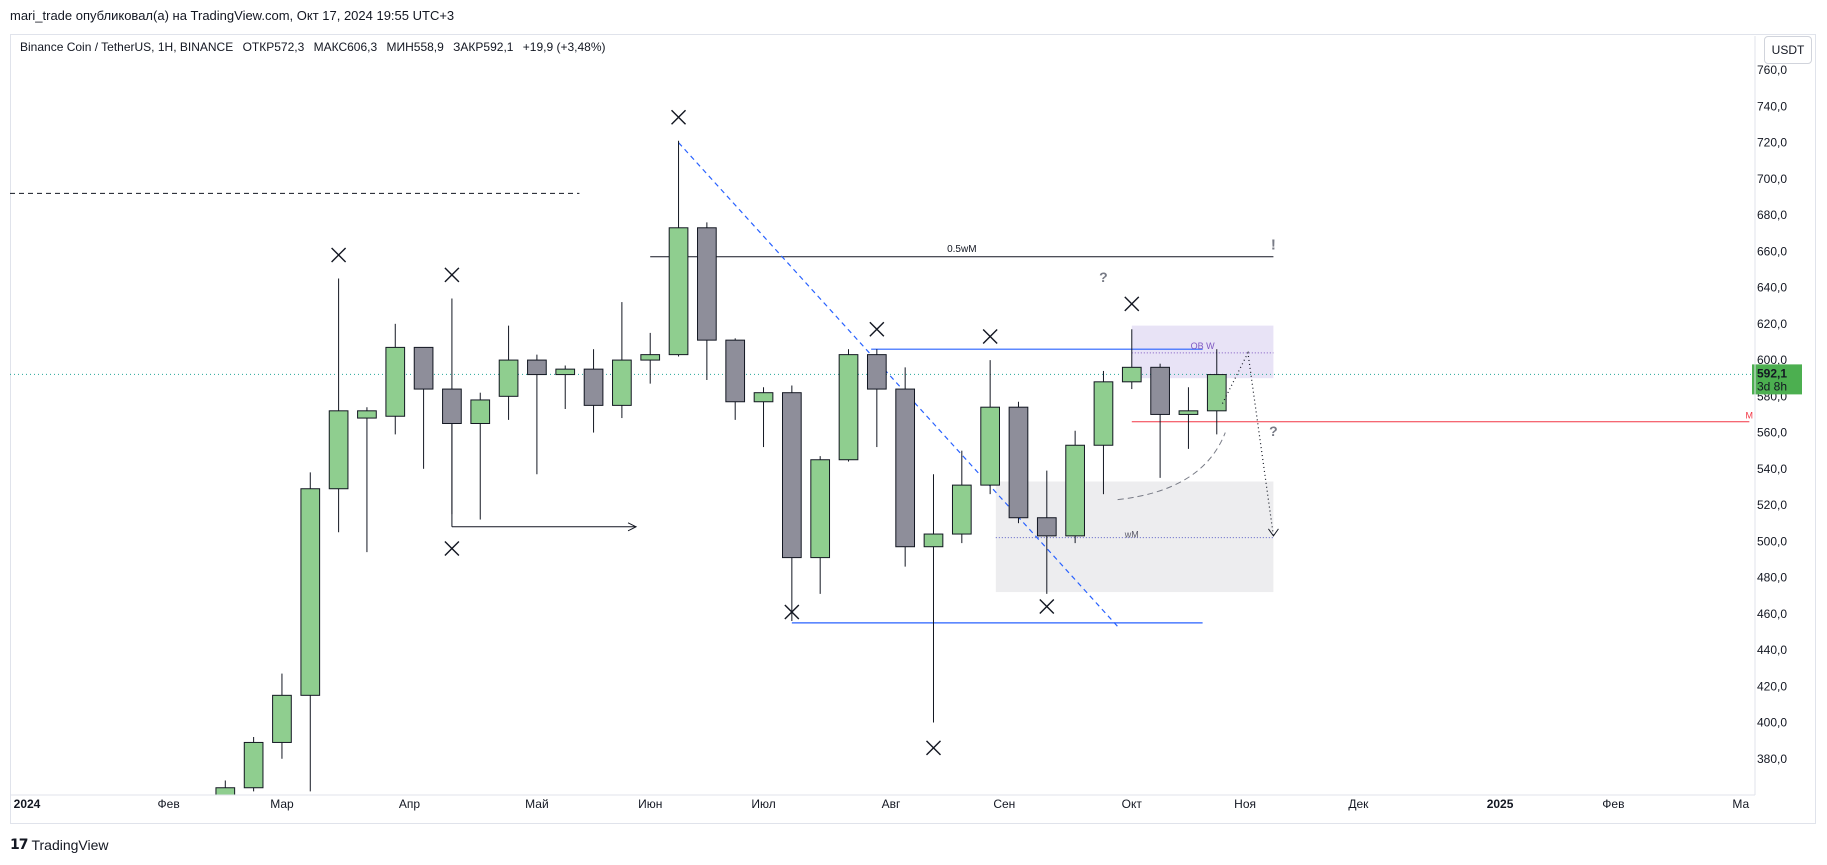 Image resolution: width=1827 pixels, height=865 pixels. I want to click on label-exclaim: !, so click(1273, 245).